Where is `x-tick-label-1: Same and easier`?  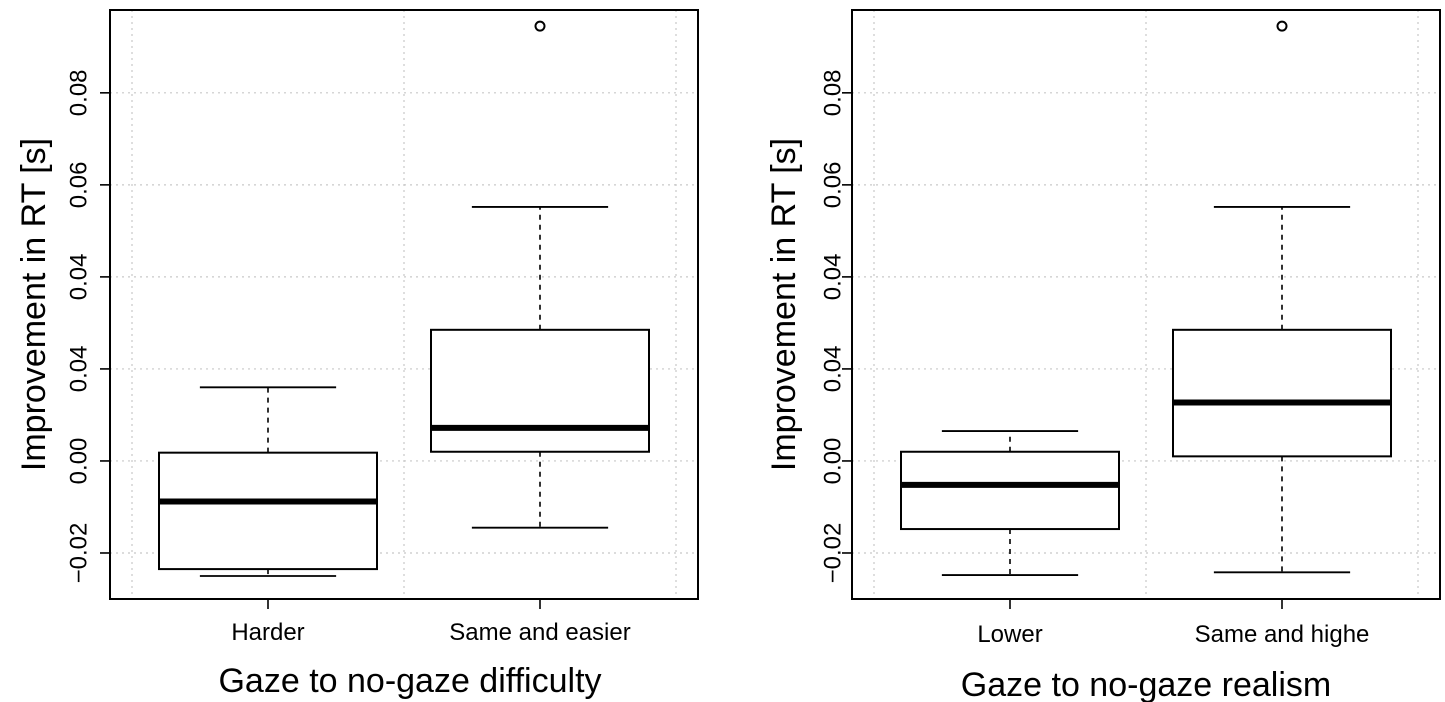
x-tick-label-1: Same and easier is located at coordinates (539, 632).